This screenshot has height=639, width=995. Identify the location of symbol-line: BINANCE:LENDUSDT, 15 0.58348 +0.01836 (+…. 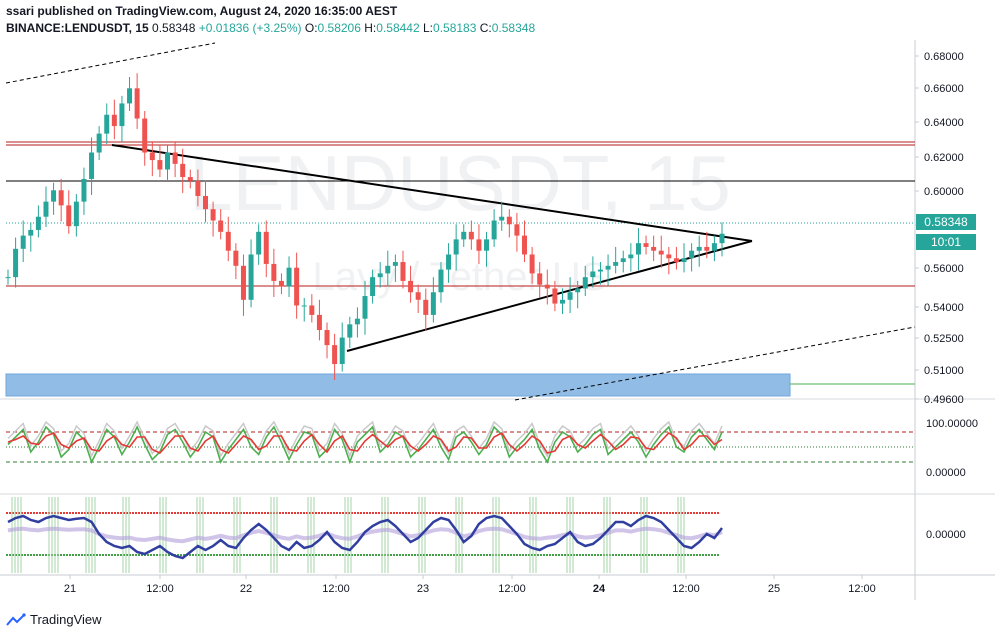
(270, 28).